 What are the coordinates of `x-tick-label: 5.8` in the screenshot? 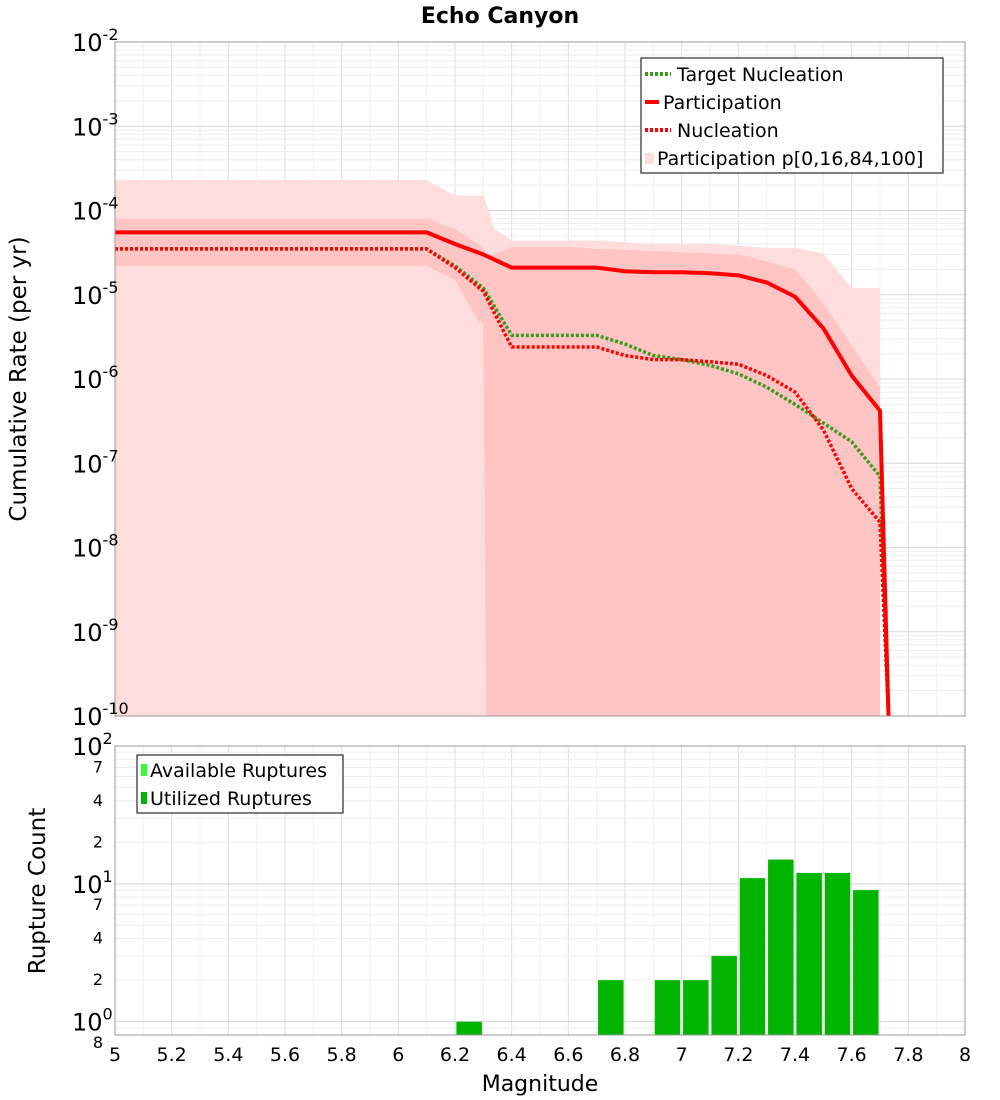 It's located at (342, 1055).